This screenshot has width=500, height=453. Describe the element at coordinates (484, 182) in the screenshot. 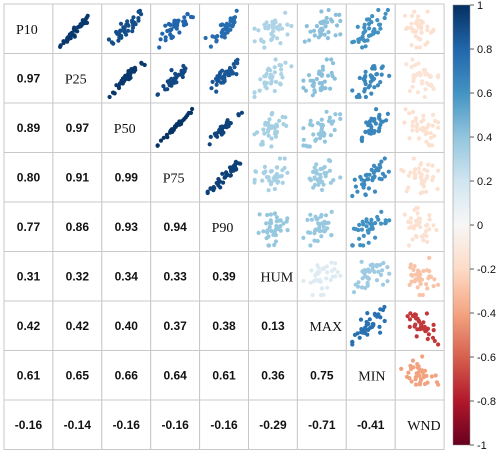

I see `colorbar-tick-label: 0.2` at that location.